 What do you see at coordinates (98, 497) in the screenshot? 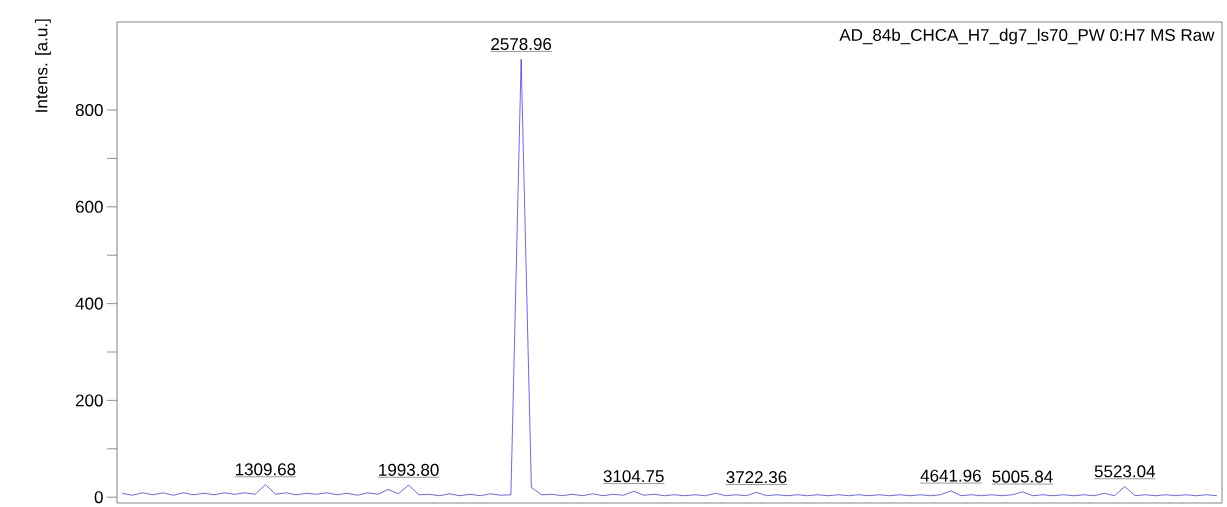
I see `y-tick-label: 0` at bounding box center [98, 497].